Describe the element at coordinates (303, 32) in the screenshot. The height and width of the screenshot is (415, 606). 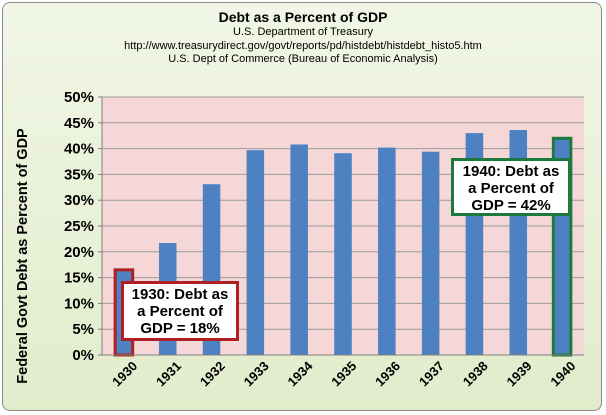
I see `chart-subtitle-source: U.S. Department of Treasury` at that location.